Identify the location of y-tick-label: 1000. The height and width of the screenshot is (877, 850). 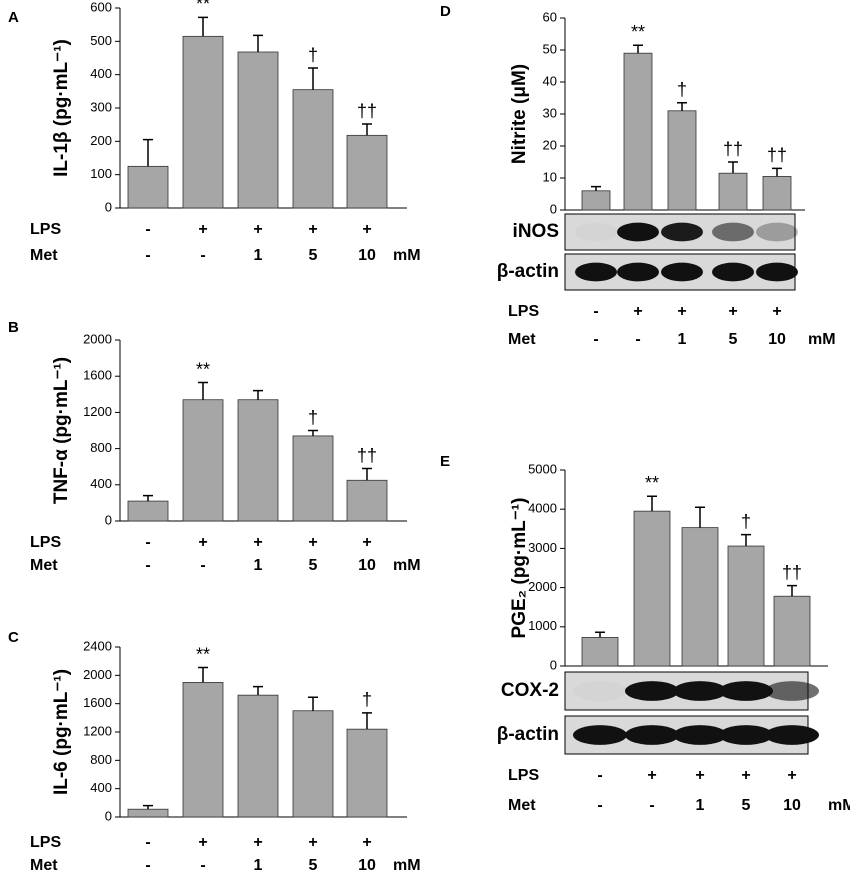
(542, 625).